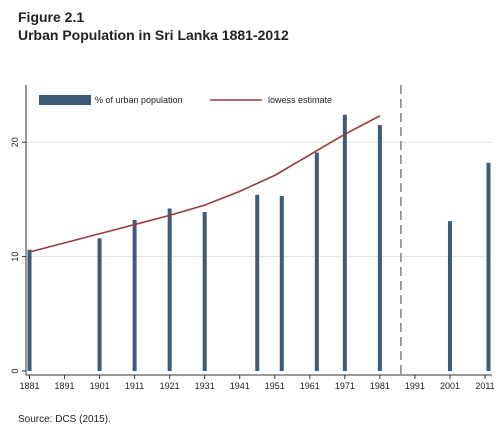 This screenshot has width=503, height=441. Describe the element at coordinates (344, 242) in the screenshot. I see `bar-1971` at that location.